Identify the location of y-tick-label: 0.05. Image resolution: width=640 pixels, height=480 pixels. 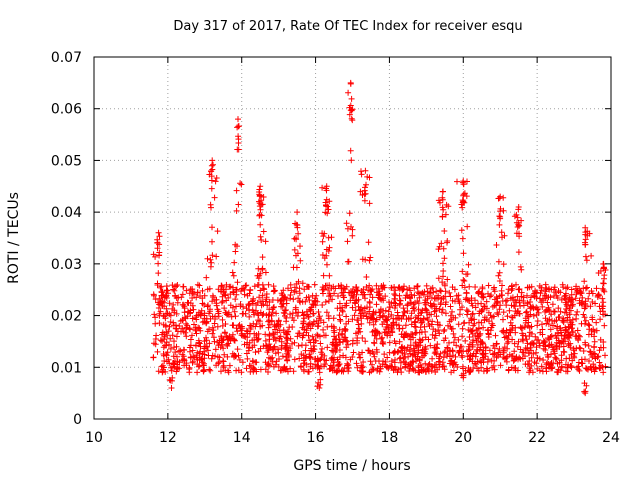
(66, 161).